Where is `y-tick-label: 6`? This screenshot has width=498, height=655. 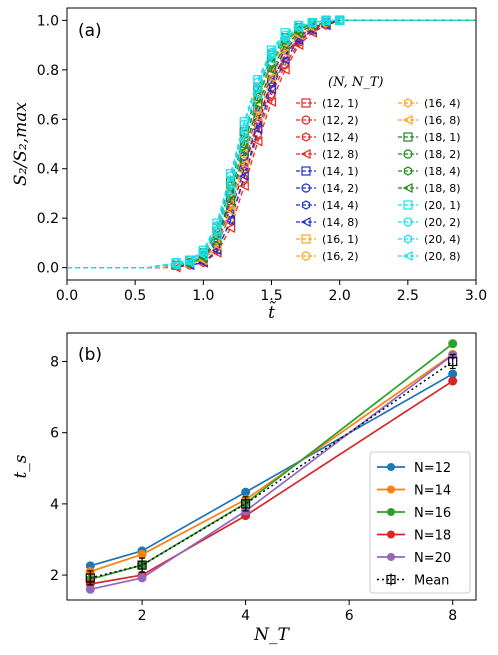 y-tick-label: 6 is located at coordinates (54, 434).